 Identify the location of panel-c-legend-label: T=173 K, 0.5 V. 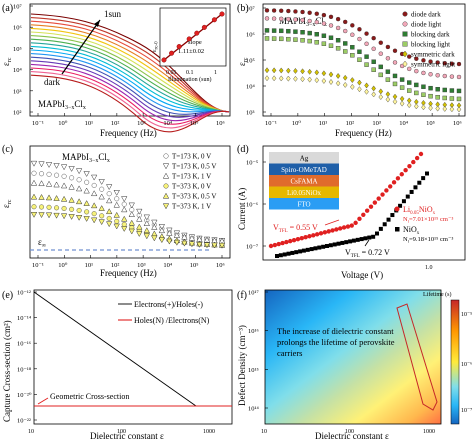
(194, 167).